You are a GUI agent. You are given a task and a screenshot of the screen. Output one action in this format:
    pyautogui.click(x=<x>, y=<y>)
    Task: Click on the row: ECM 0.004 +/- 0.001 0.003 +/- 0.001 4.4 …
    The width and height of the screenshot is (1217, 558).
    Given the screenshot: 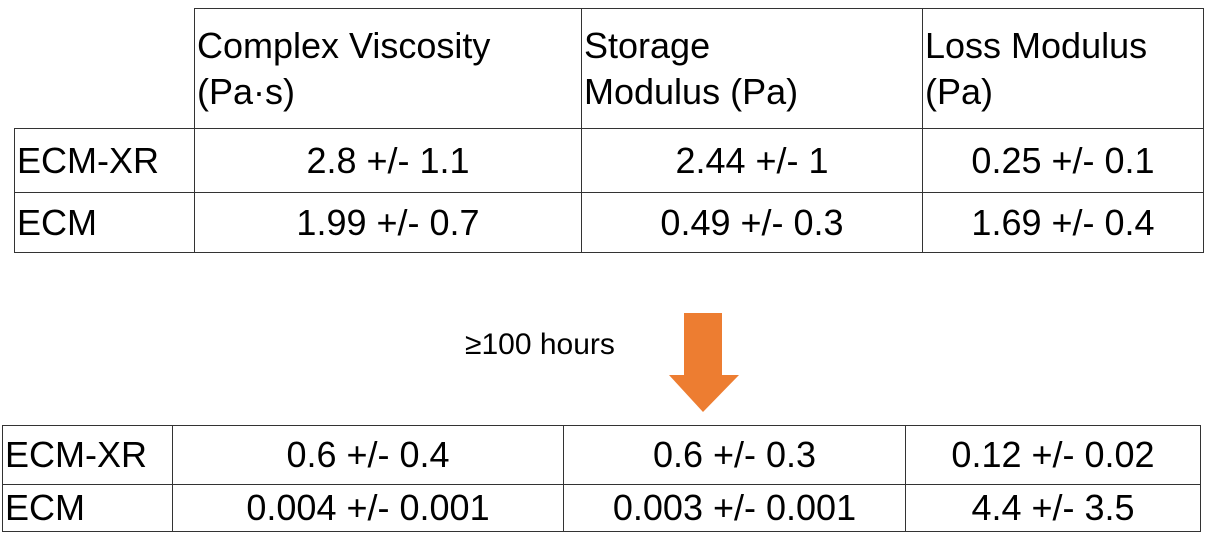 What is the action you would take?
    pyautogui.click(x=601, y=508)
    